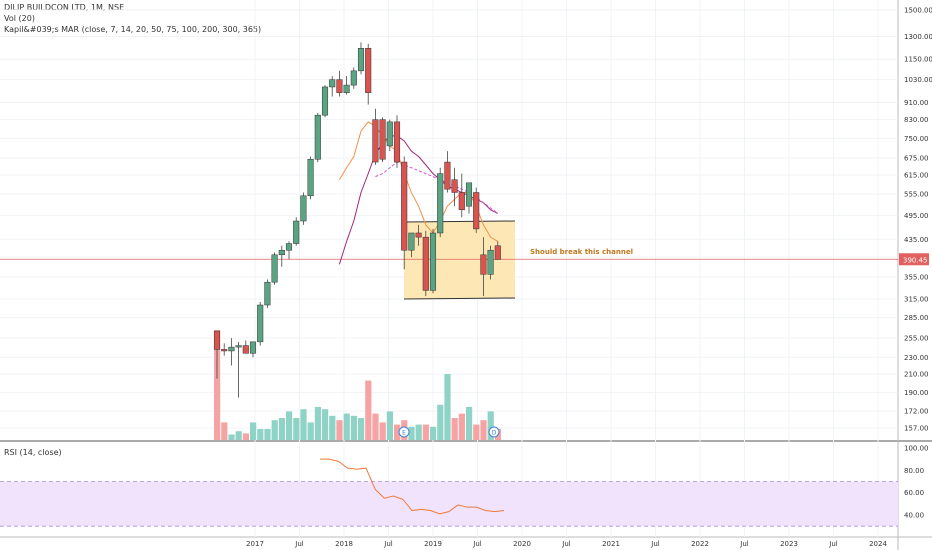 Image resolution: width=932 pixels, height=550 pixels. I want to click on price-tick-label: 355.00, so click(916, 277).